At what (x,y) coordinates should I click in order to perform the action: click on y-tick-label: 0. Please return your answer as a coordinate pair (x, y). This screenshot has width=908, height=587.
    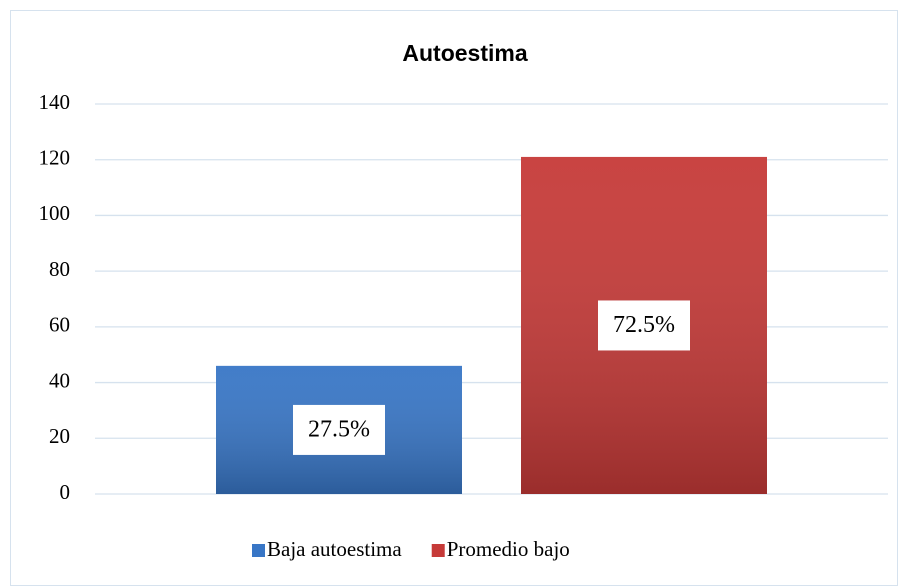
    Looking at the image, I should click on (65, 492).